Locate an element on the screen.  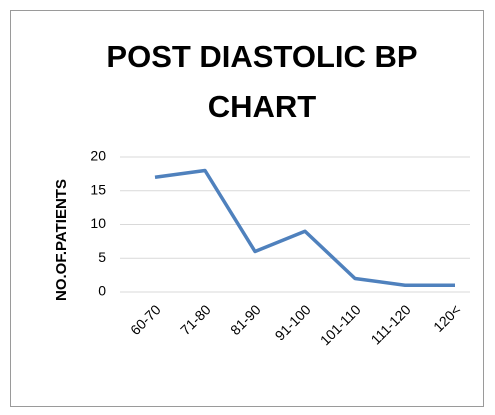
y-tick-label: 10 is located at coordinates (98, 223).